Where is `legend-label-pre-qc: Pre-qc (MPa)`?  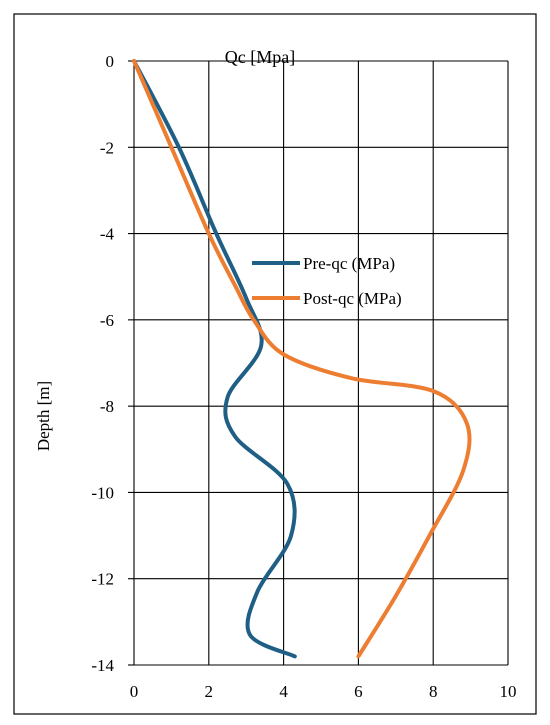 legend-label-pre-qc: Pre-qc (MPa) is located at coordinates (349, 263).